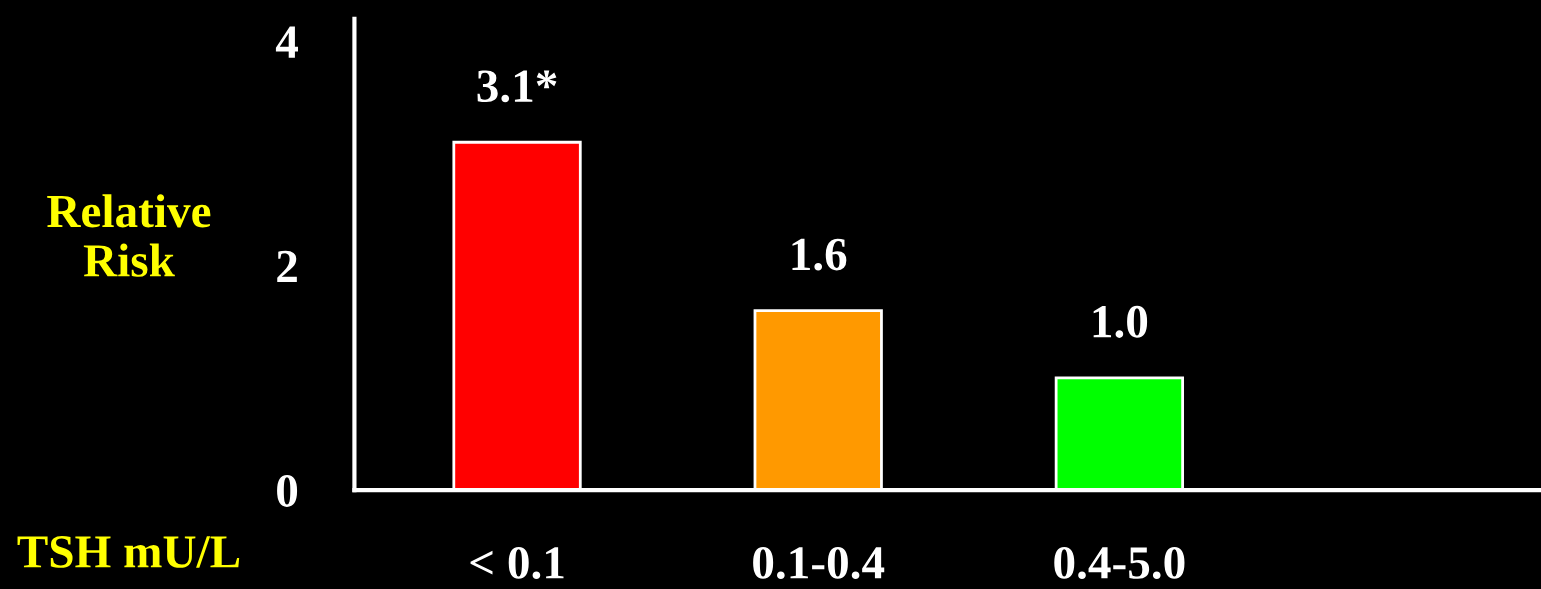  What do you see at coordinates (819, 254) in the screenshot?
I see `data-label: 1.6` at bounding box center [819, 254].